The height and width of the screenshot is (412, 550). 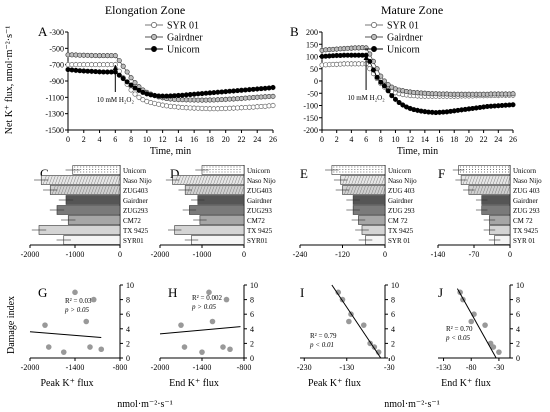 What do you see at coordinates (349, 321) in the screenshot?
I see `panel-I-point` at bounding box center [349, 321].